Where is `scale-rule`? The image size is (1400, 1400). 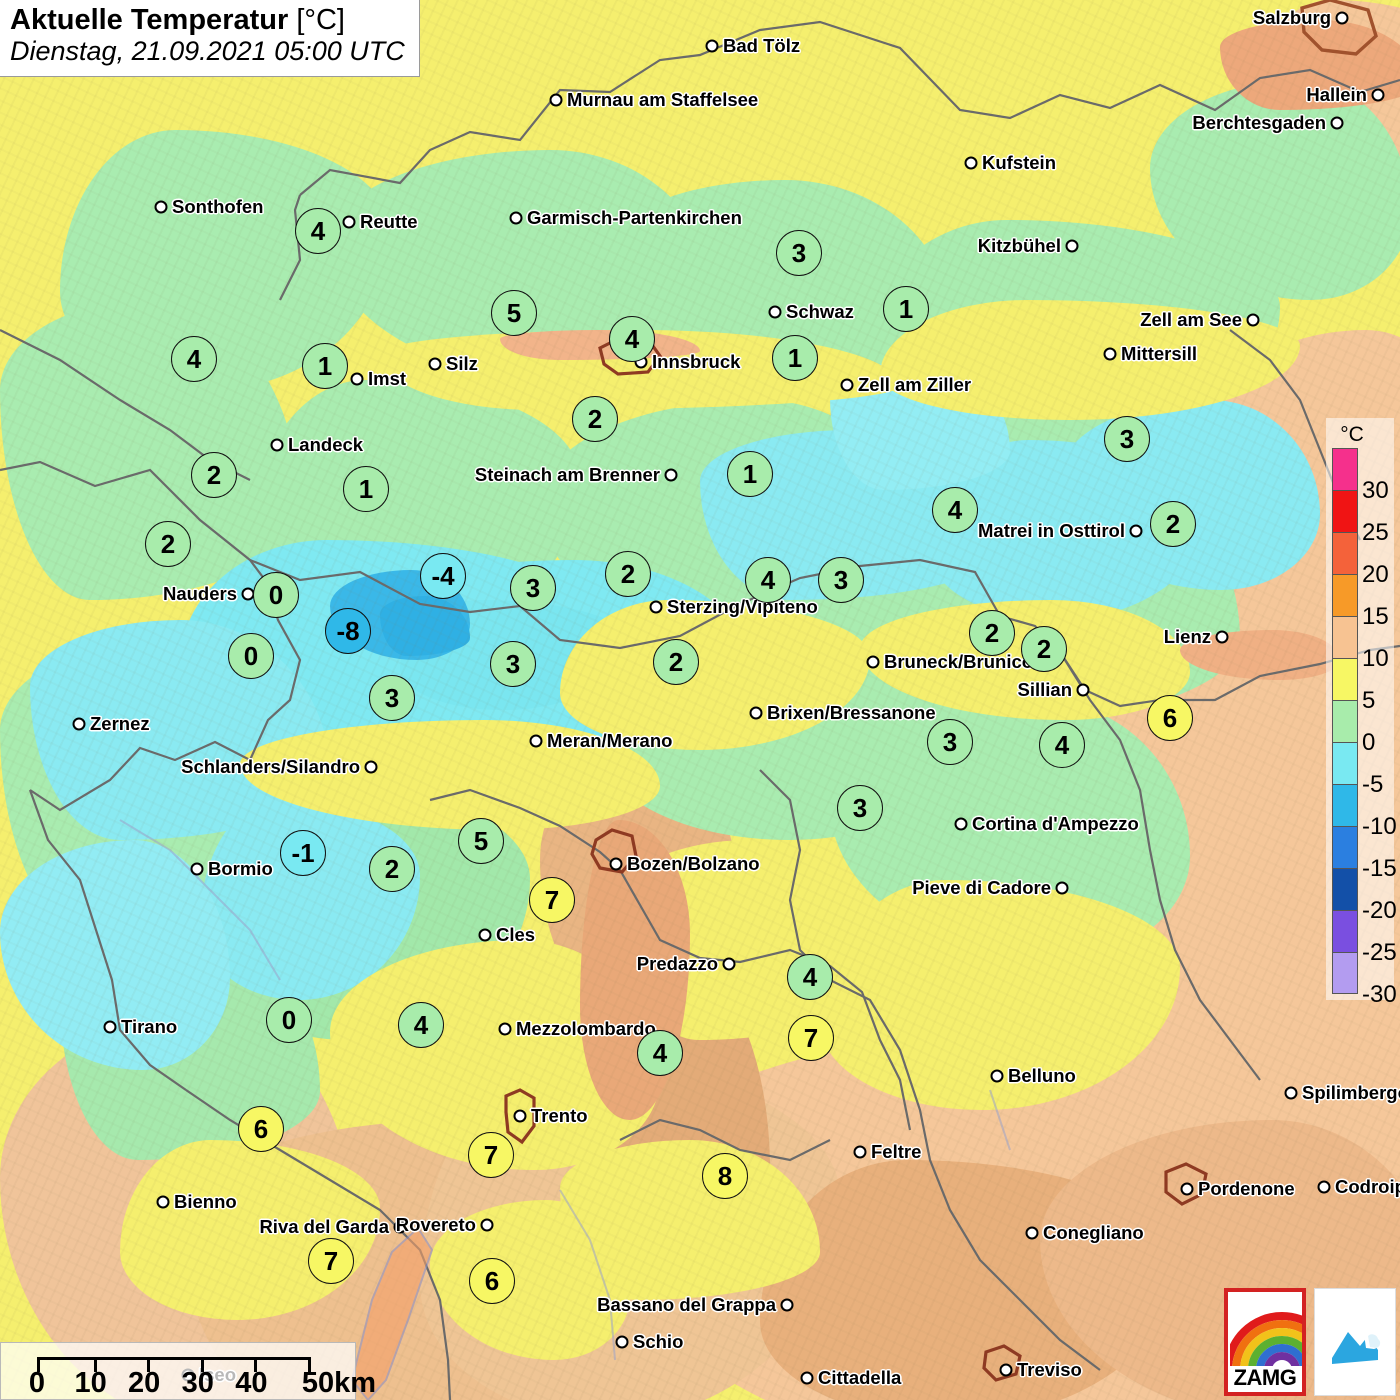 scale-rule is located at coordinates (174, 1364).